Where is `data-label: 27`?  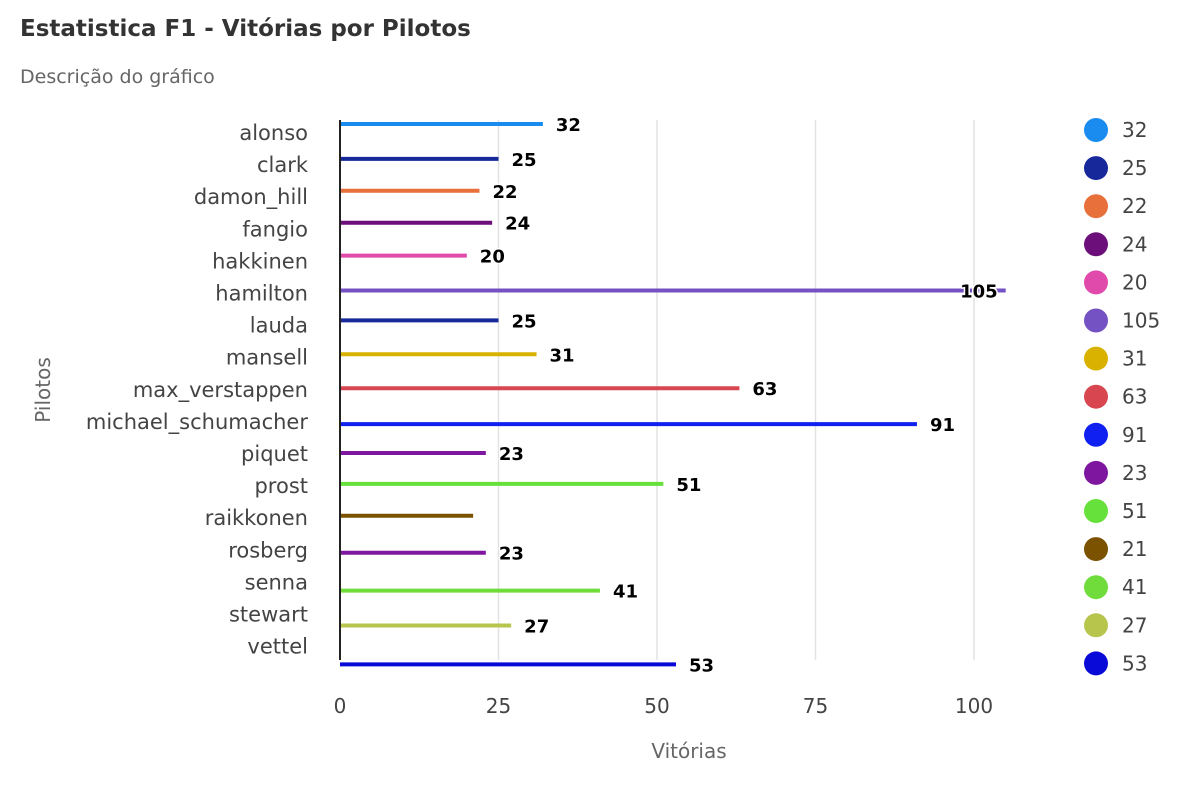 data-label: 27 is located at coordinates (536, 627).